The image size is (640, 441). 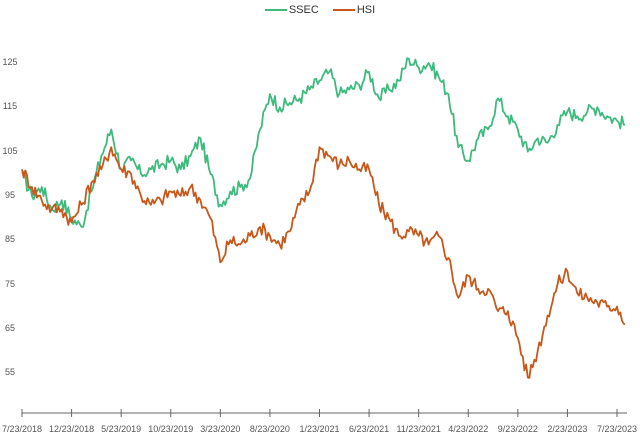 I want to click on legend-label-hsi: HSI, so click(x=366, y=10).